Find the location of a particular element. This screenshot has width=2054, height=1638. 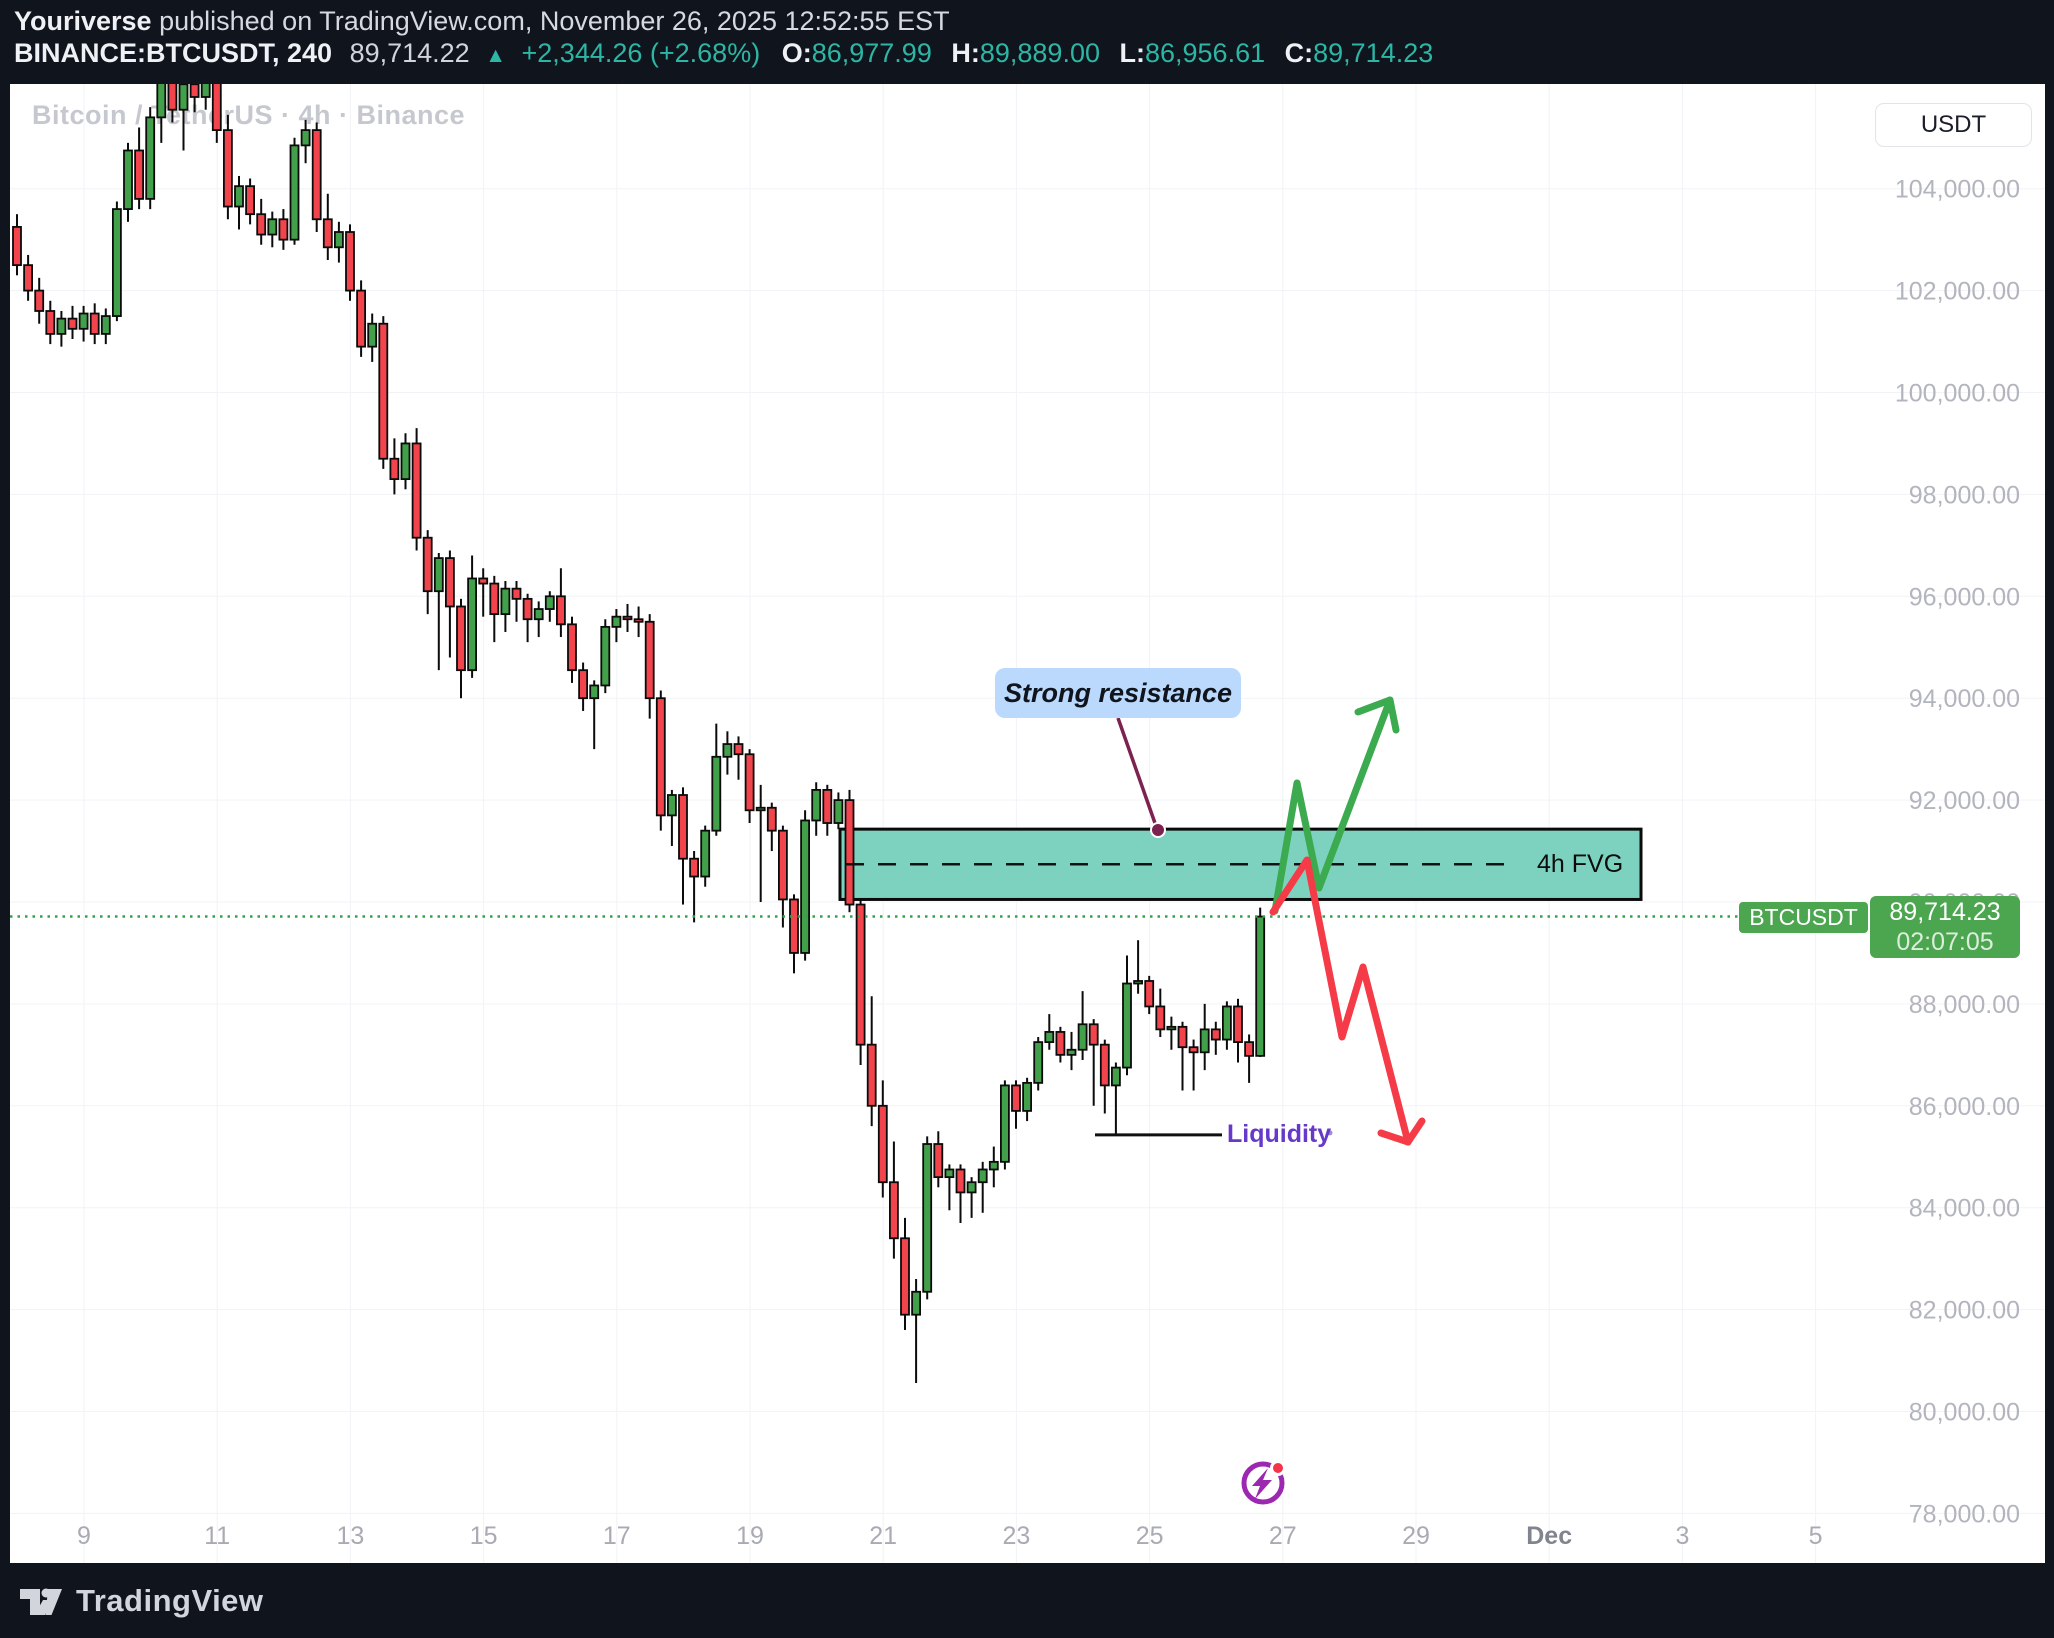

x-axis-label: 21 is located at coordinates (883, 1536).